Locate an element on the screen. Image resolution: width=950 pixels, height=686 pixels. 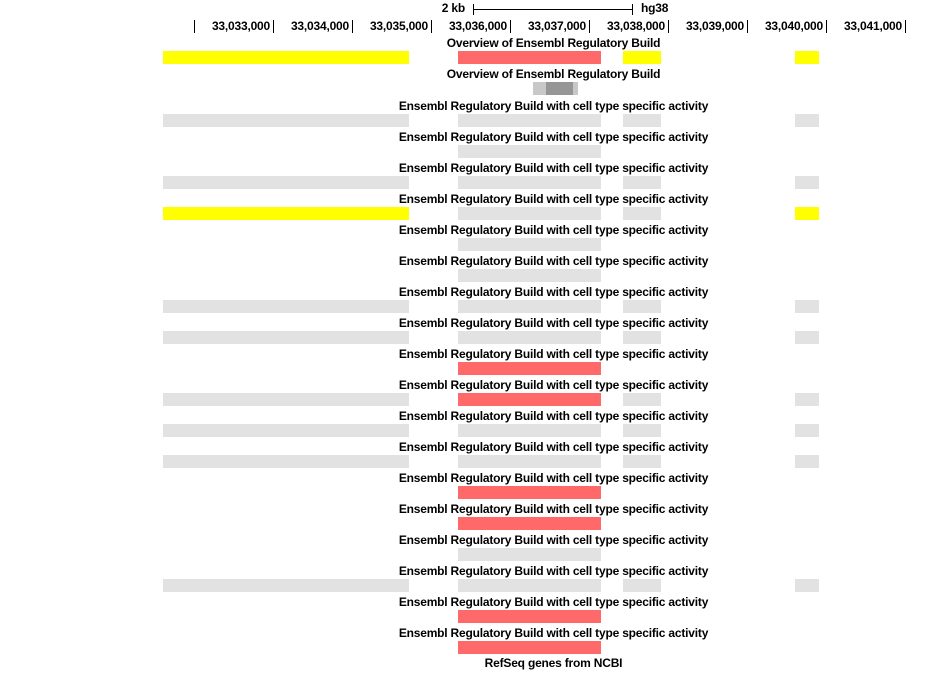
scale-bar-left-cap is located at coordinates (473, 9).